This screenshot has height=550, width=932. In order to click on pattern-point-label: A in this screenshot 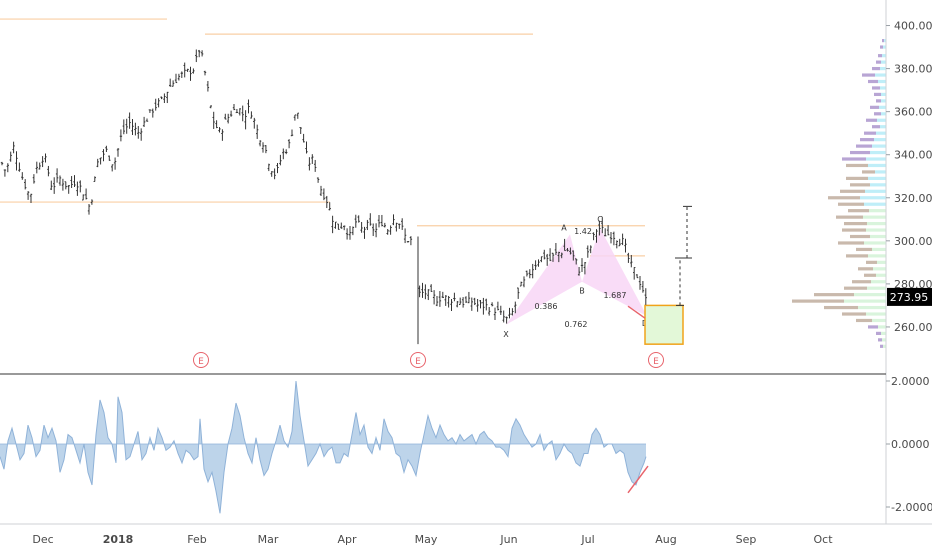, I will do `click(564, 227)`.